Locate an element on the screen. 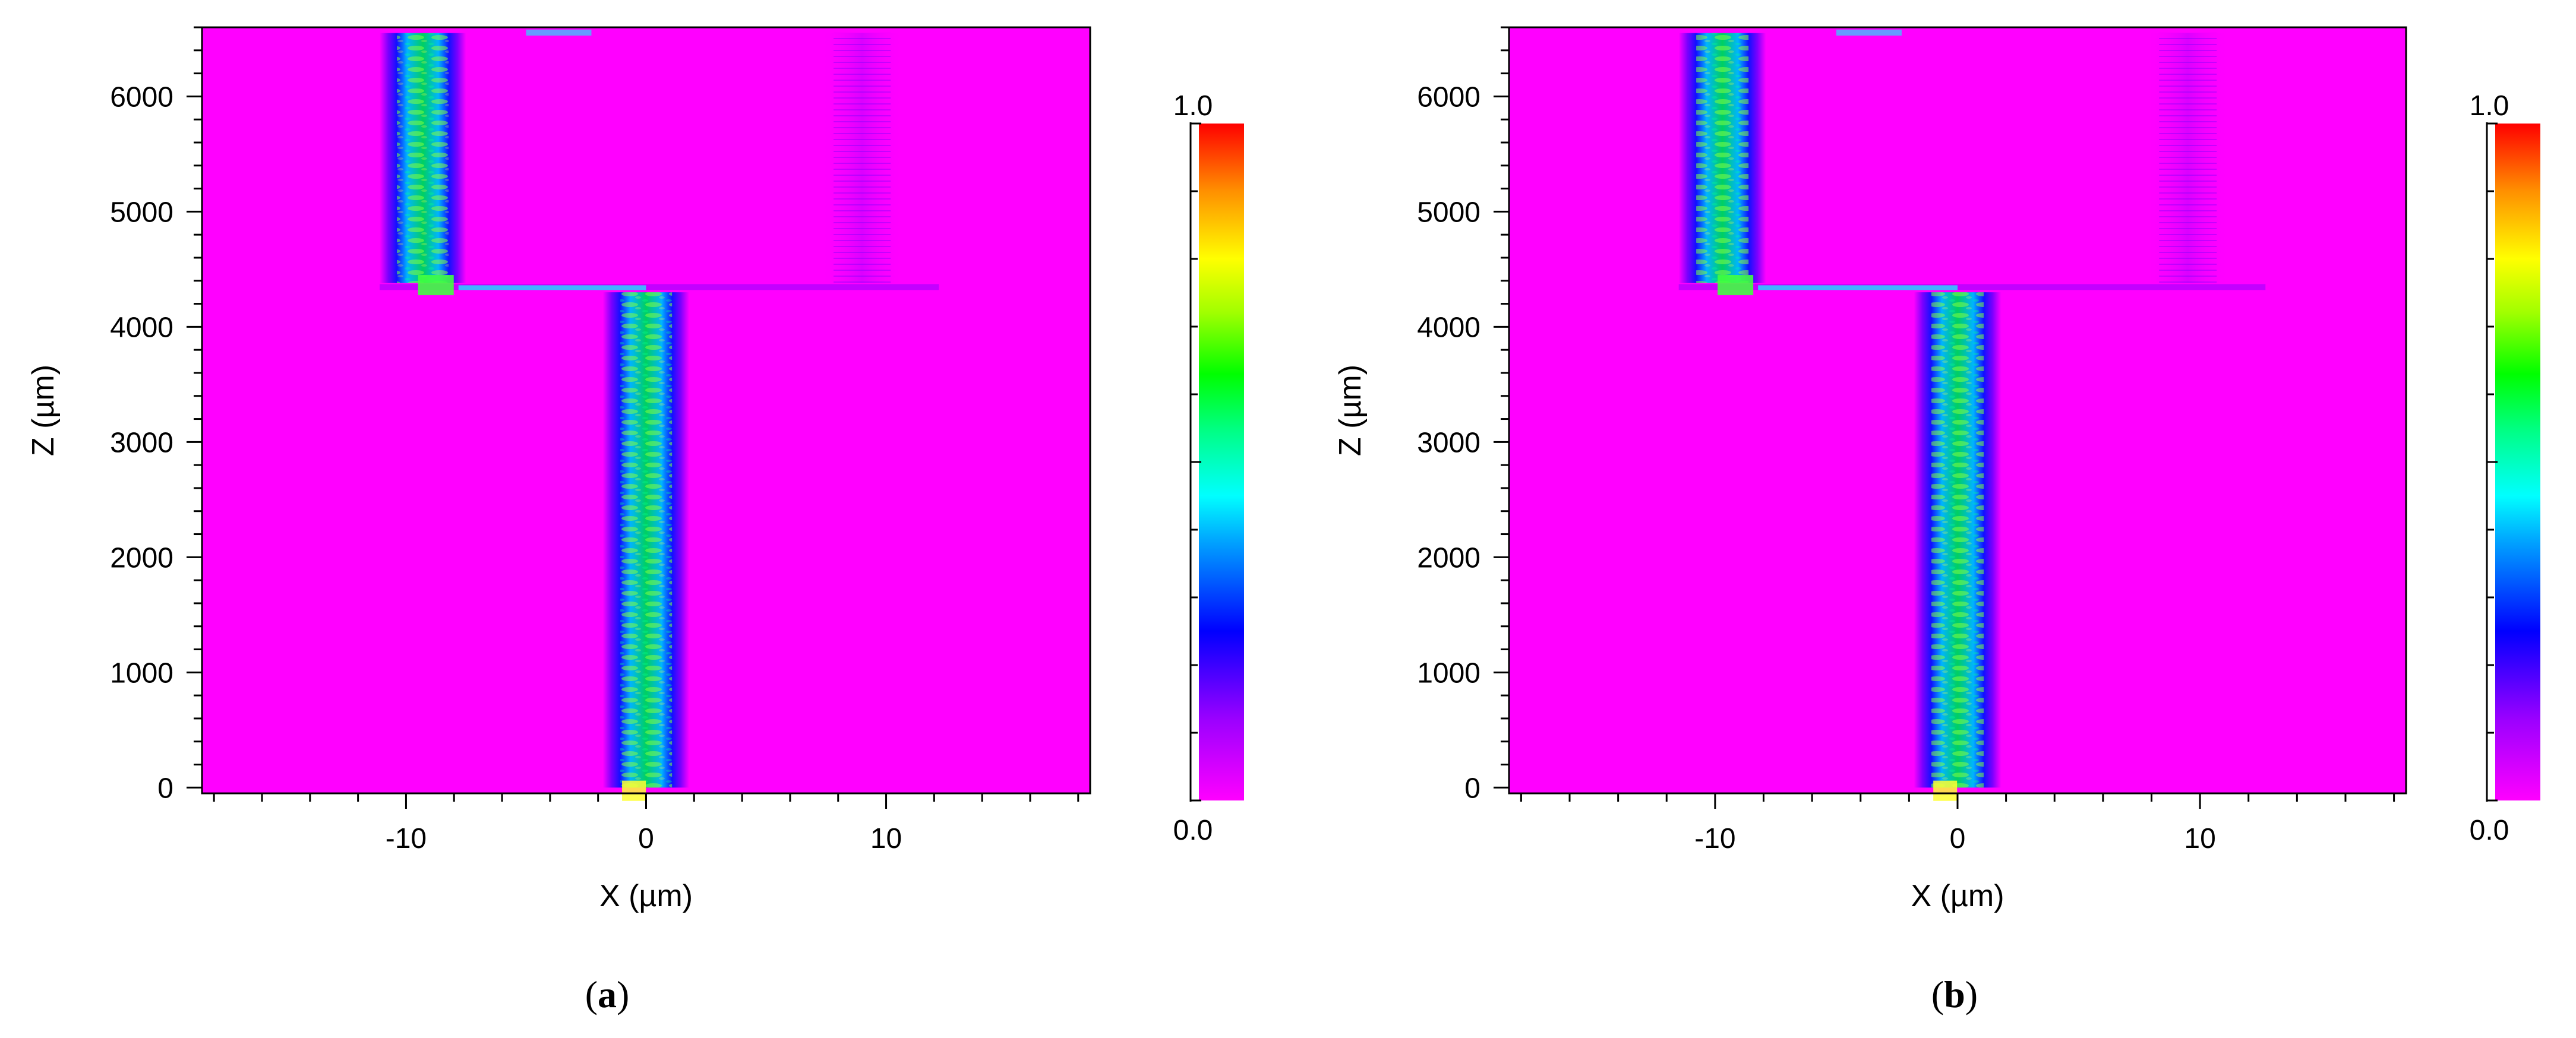 Image resolution: width=2576 pixels, height=1038 pixels. panel-caption: (b) is located at coordinates (1954, 994).